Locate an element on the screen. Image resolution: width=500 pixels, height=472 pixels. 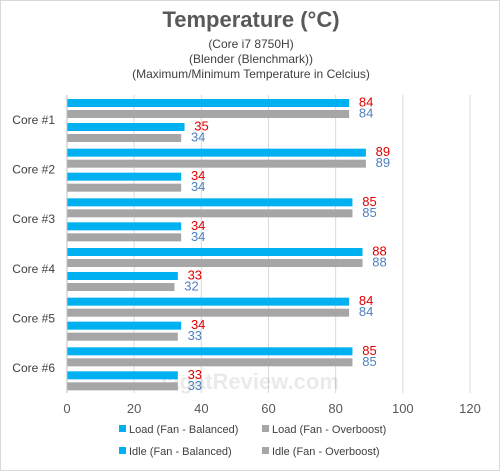
x-tick-label: 20 is located at coordinates (134, 408).